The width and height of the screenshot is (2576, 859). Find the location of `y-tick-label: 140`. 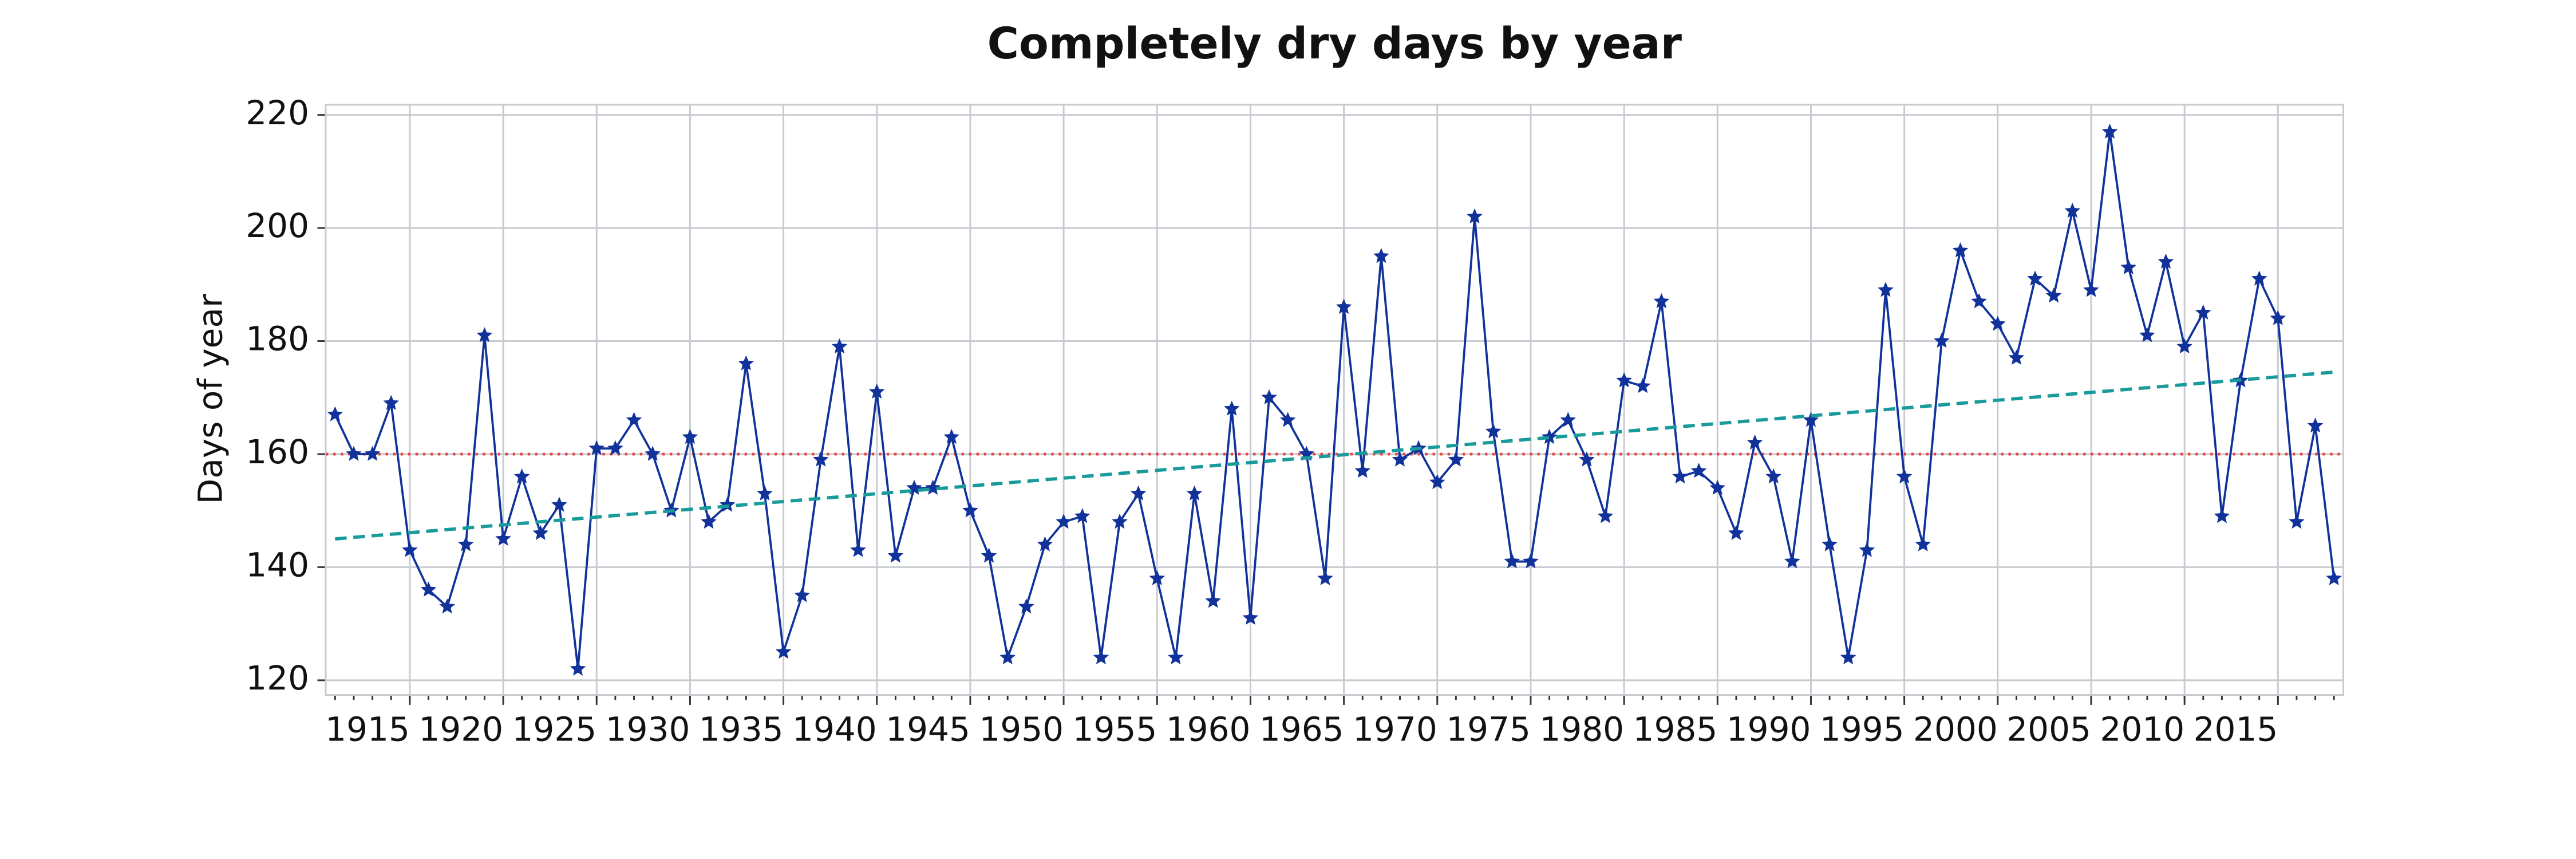

y-tick-label: 140 is located at coordinates (277, 565).